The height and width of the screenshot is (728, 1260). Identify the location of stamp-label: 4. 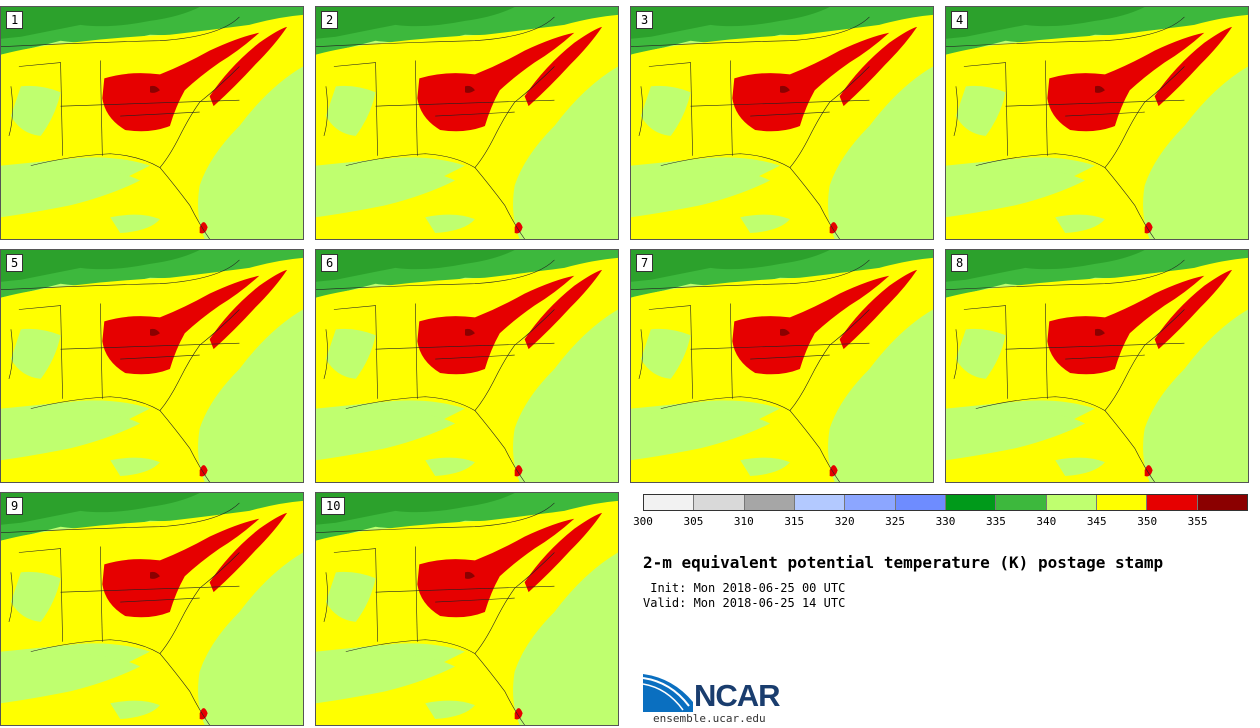
(960, 20).